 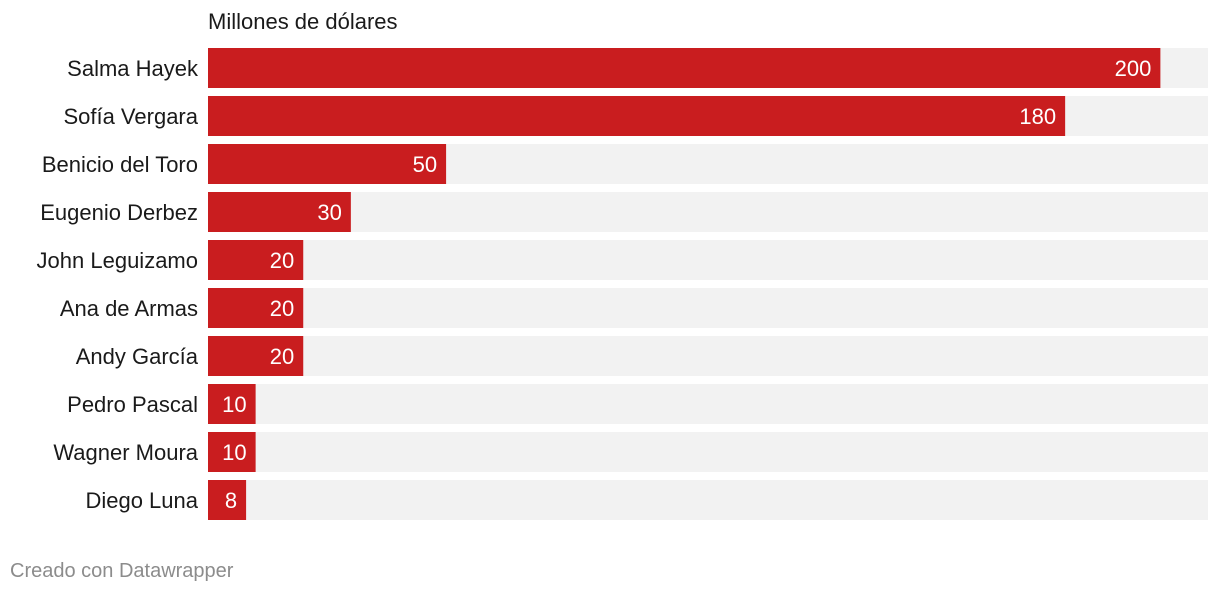 What do you see at coordinates (120, 164) in the screenshot?
I see `category-label: Benicio del Toro` at bounding box center [120, 164].